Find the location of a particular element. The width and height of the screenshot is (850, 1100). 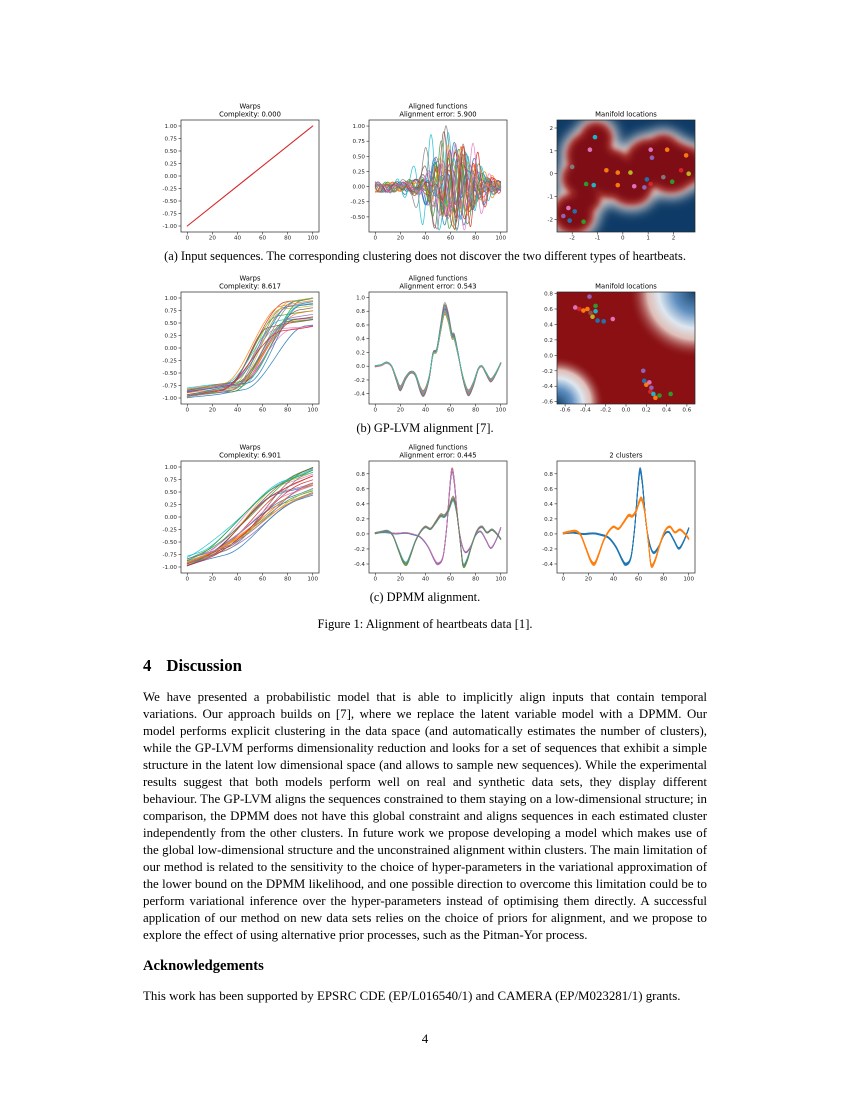

svg-text: 1 is located at coordinates (551, 152).